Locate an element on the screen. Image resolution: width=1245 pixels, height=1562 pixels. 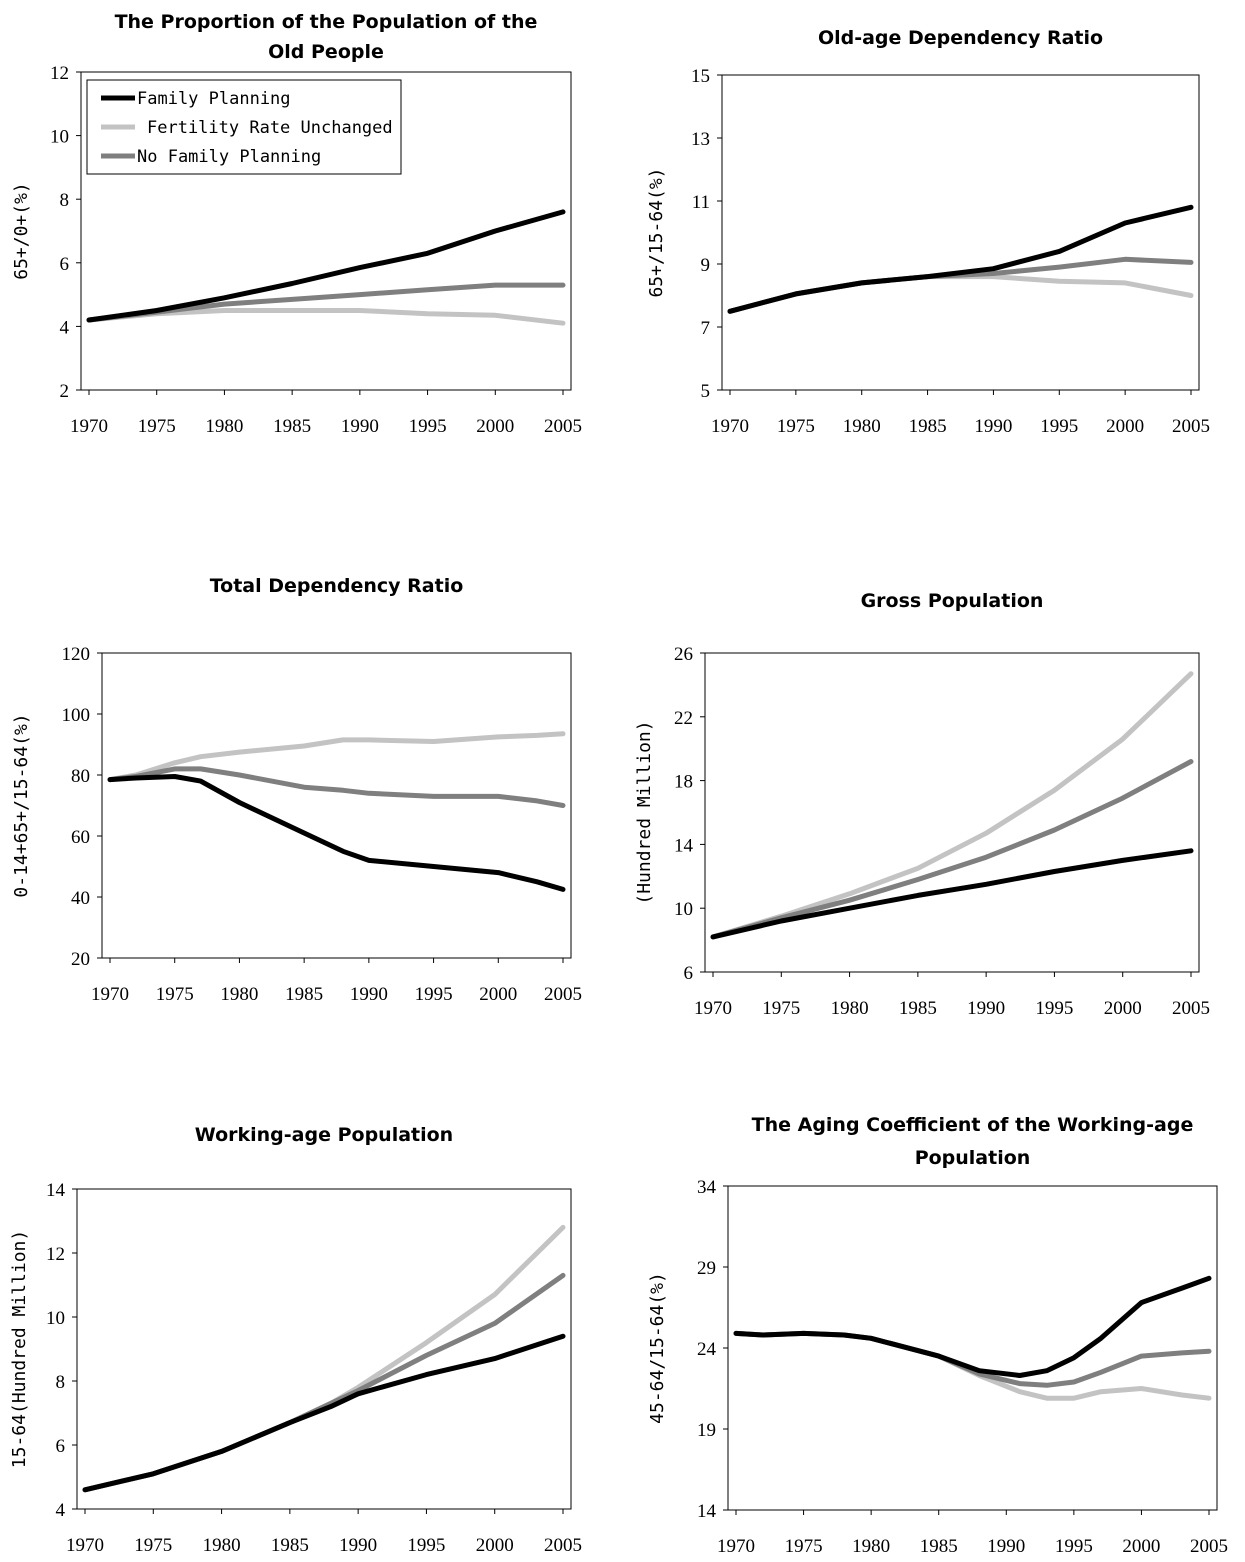
y-axis-label: 45-64/15-64(%) is located at coordinates (657, 1348).